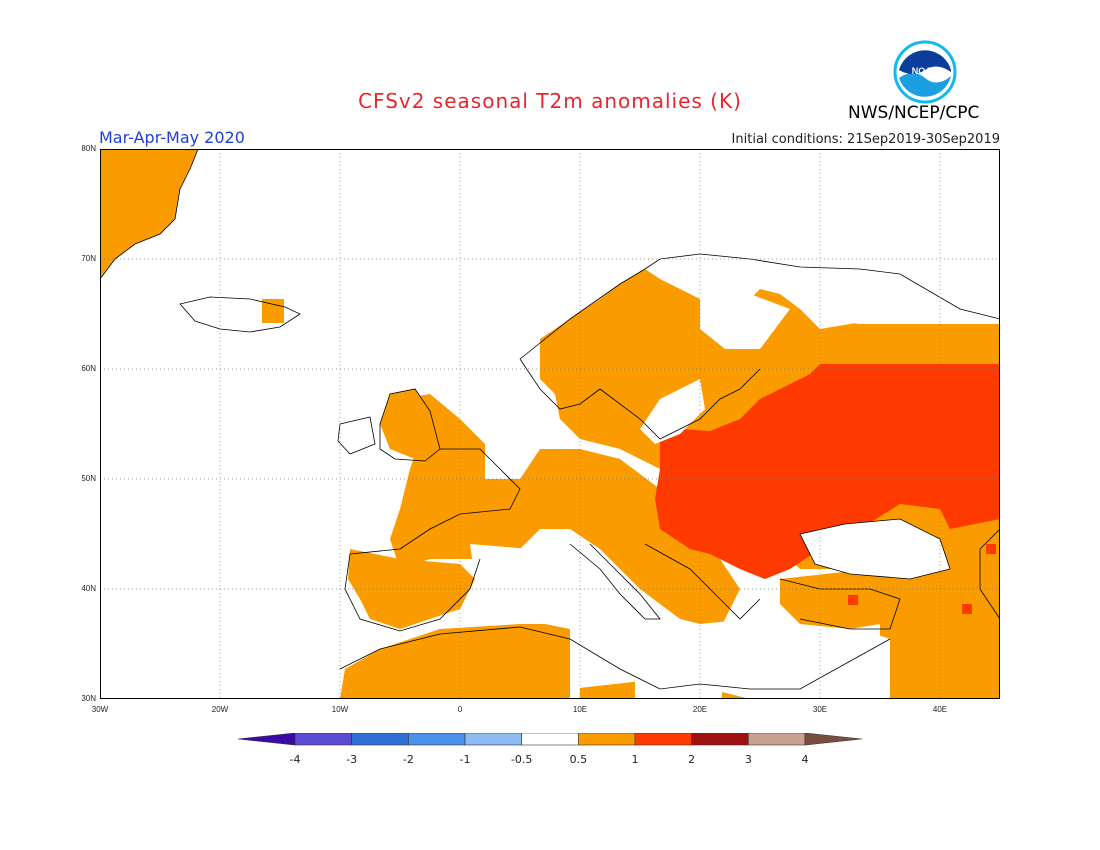 This screenshot has height=850, width=1100. I want to click on colorbar-tick-label: -0.5, so click(521, 759).